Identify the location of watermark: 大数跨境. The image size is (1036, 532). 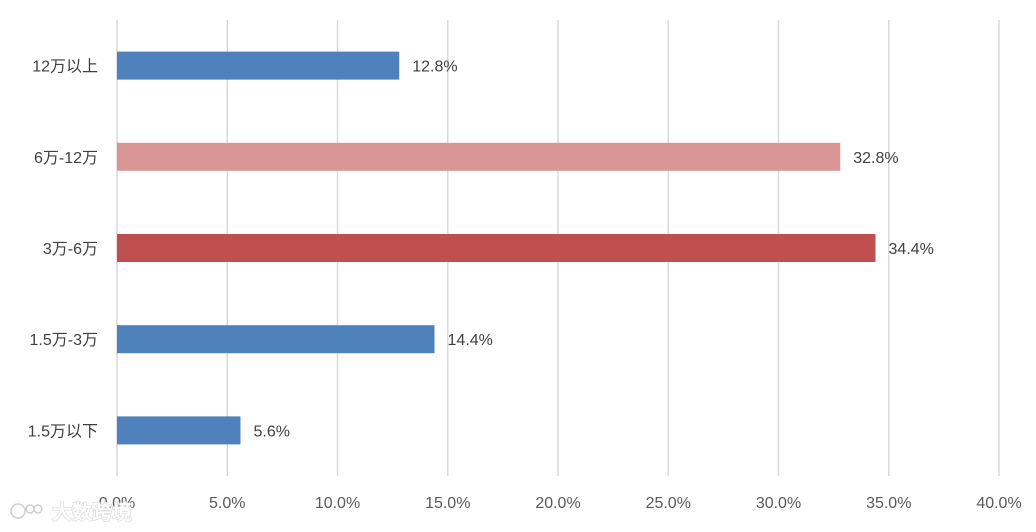
(71, 512).